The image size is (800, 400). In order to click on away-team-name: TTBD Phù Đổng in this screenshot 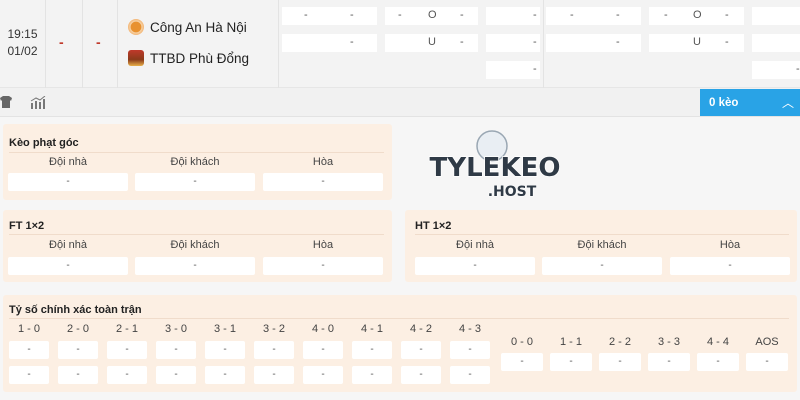, I will do `click(200, 58)`.